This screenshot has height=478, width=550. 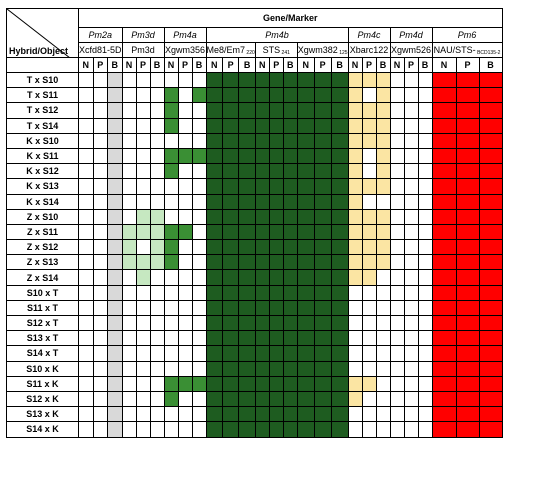 What do you see at coordinates (42, 95) in the screenshot?
I see `row-label: T x S11` at bounding box center [42, 95].